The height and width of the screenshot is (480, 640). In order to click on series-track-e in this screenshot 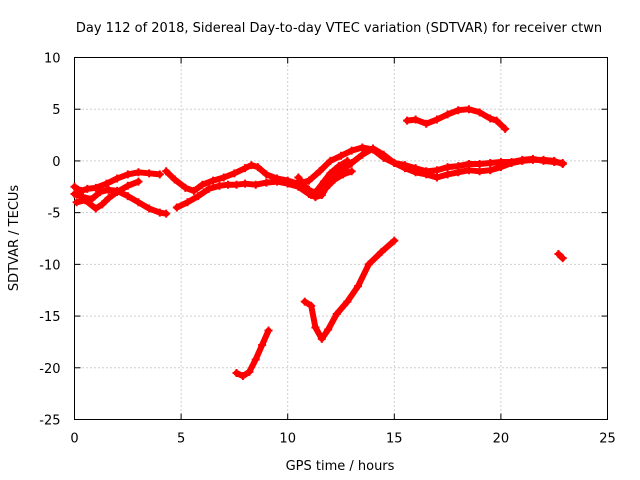, I will do `click(369, 178)`.